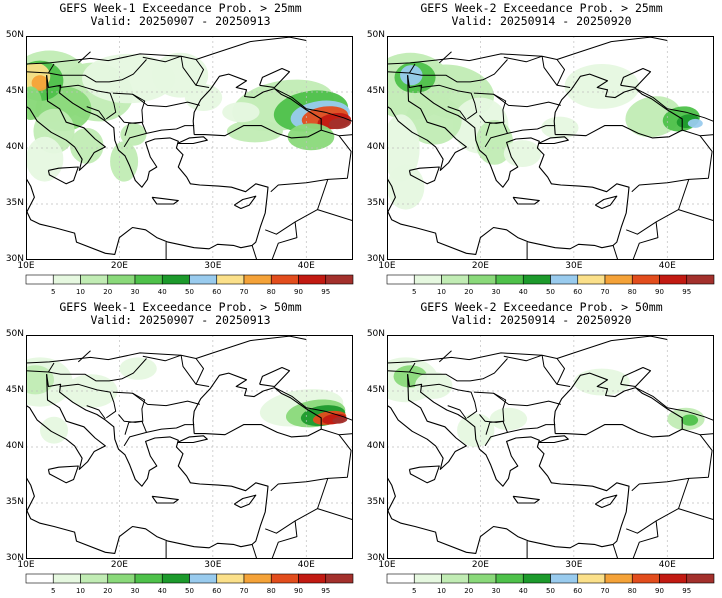  Describe the element at coordinates (387, 565) in the screenshot. I see `lon-label: 10E` at that location.